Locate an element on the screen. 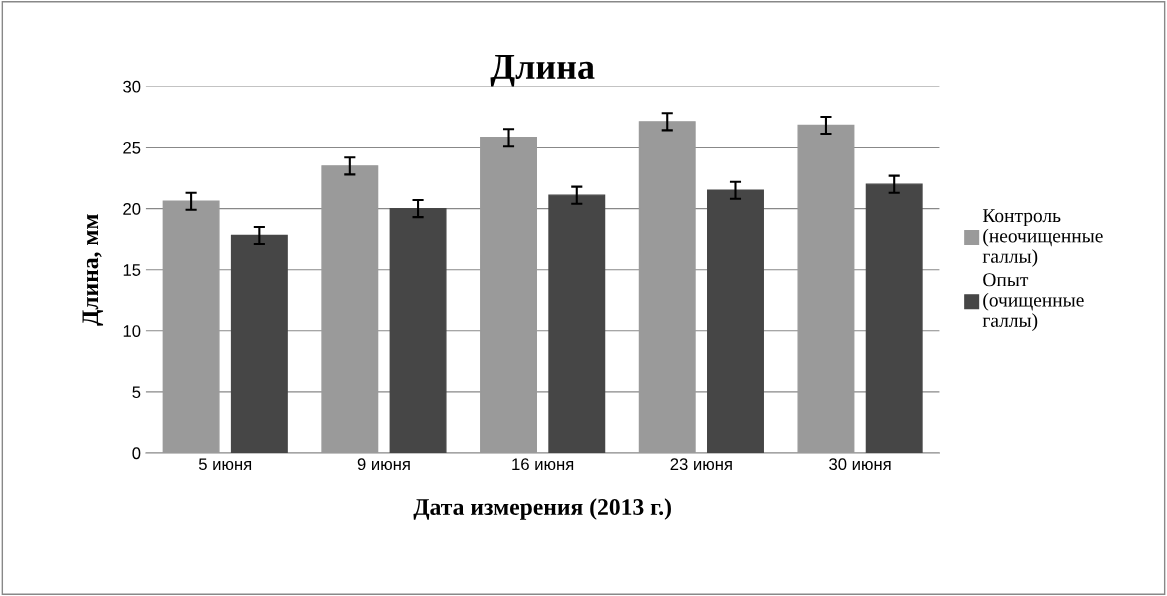  y-tick-label: 20 is located at coordinates (132, 209).